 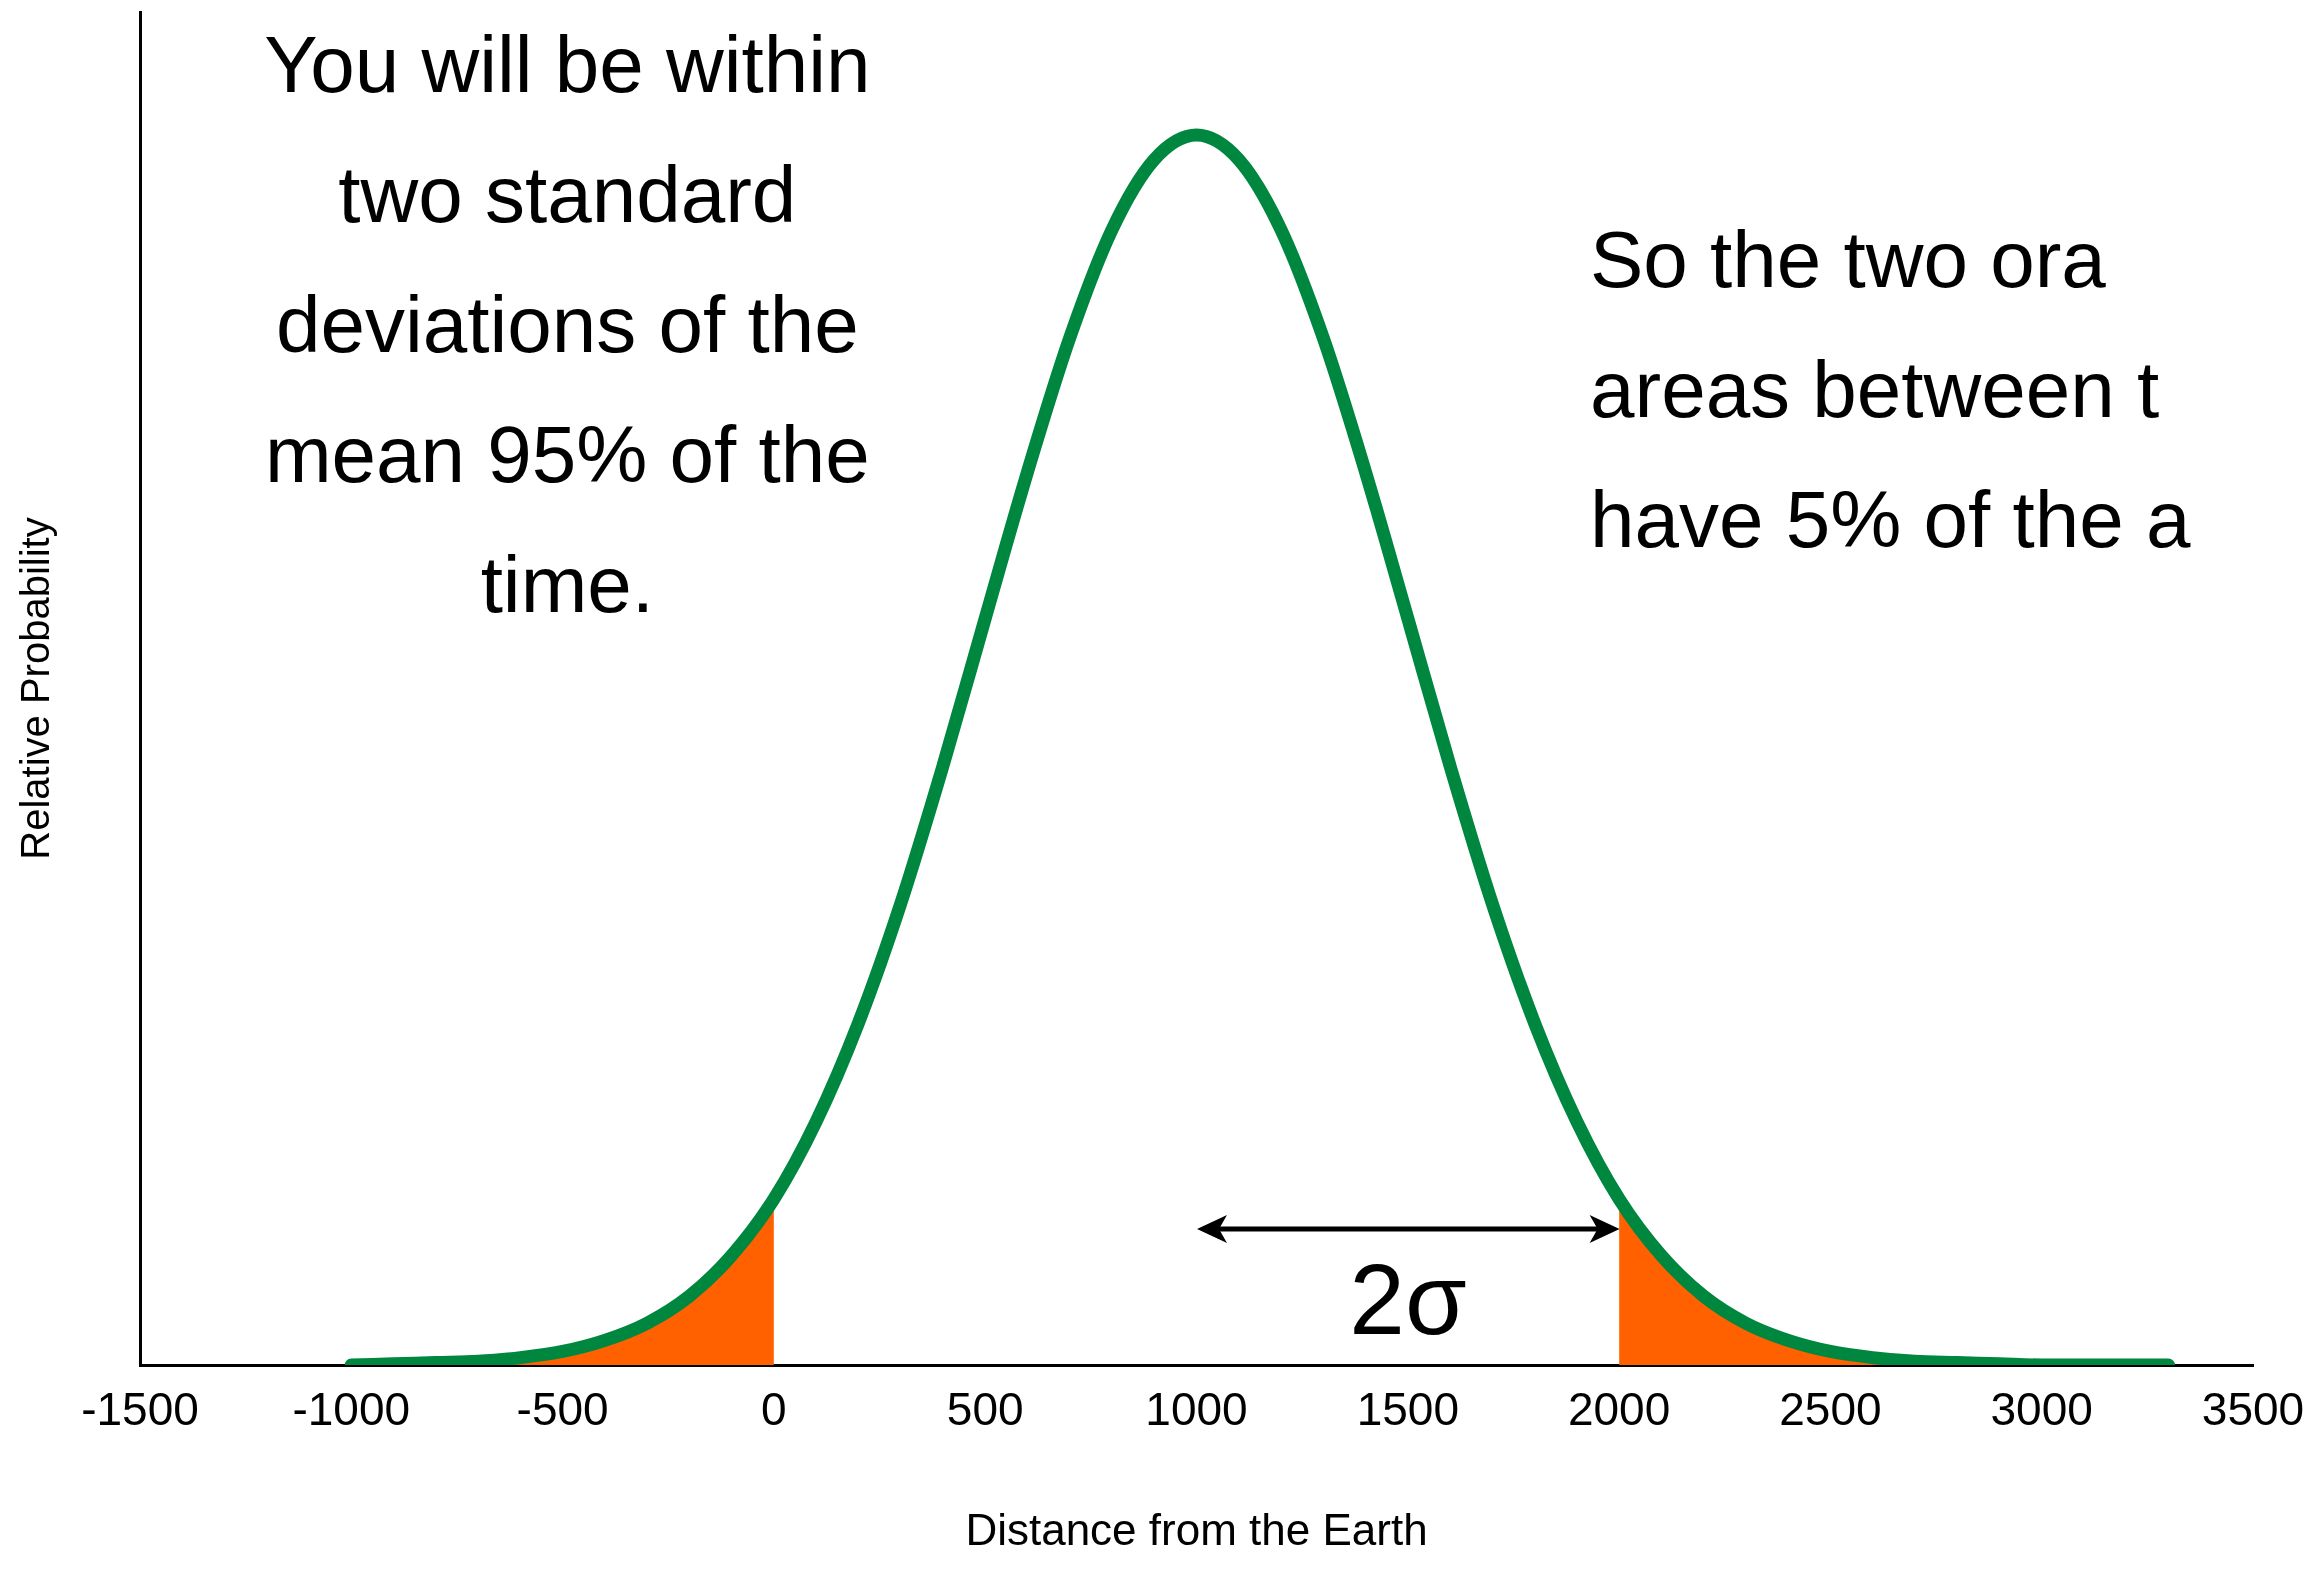 What do you see at coordinates (774, 1409) in the screenshot?
I see `x-tick-label: 0` at bounding box center [774, 1409].